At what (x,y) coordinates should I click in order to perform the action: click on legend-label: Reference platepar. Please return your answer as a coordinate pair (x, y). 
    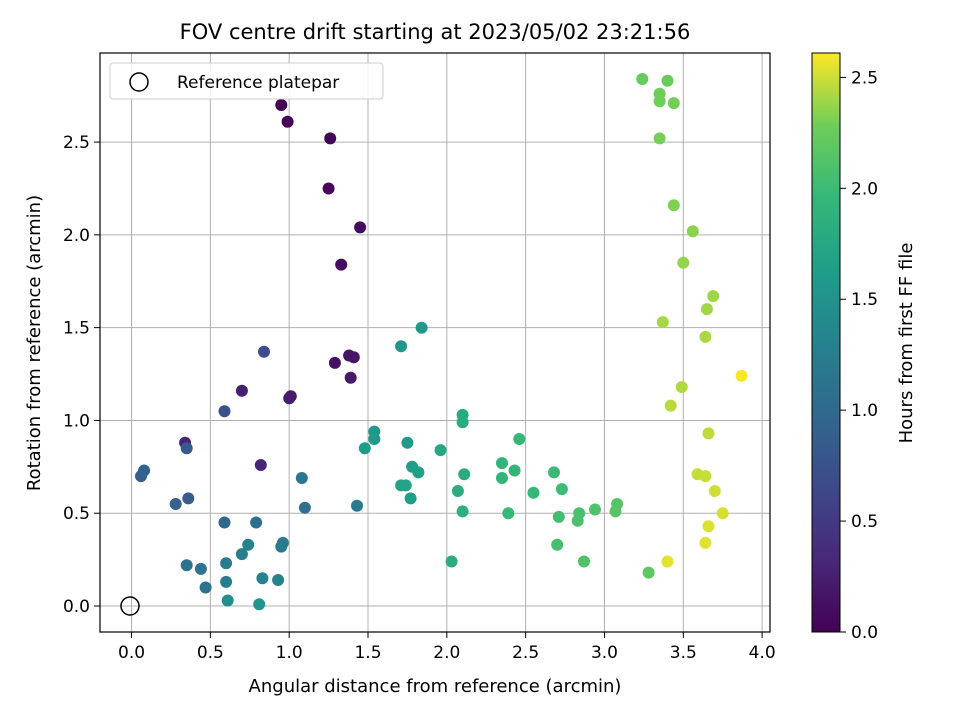
    Looking at the image, I should click on (258, 83).